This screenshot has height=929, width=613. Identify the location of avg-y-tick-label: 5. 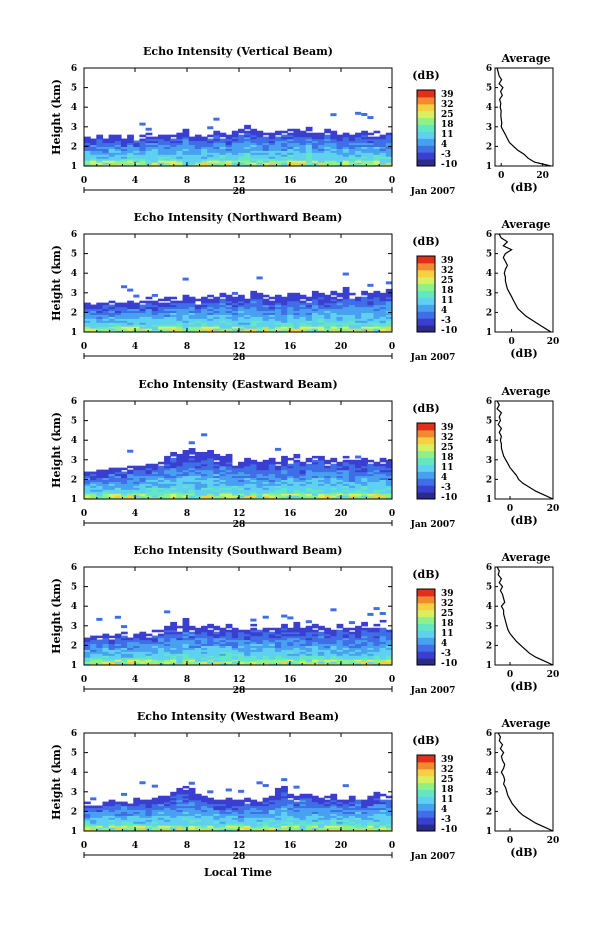
(489, 255).